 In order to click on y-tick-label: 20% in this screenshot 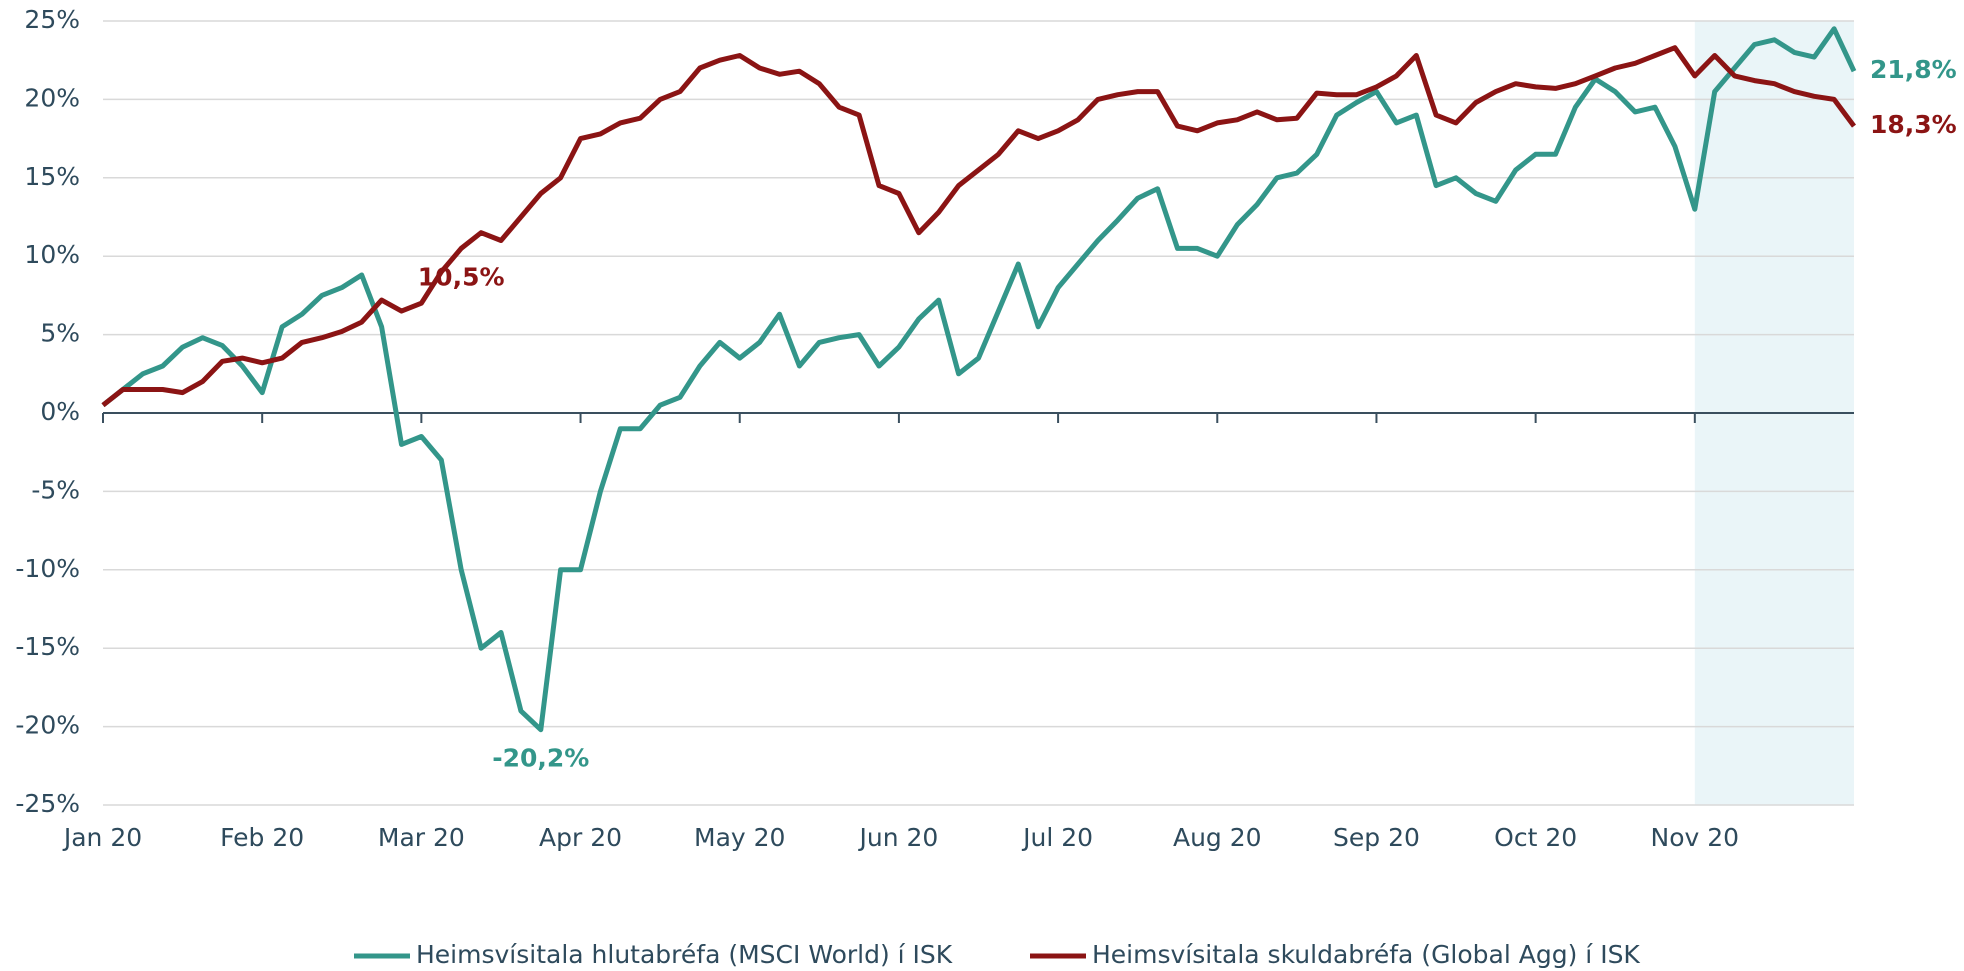, I will do `click(52, 97)`.